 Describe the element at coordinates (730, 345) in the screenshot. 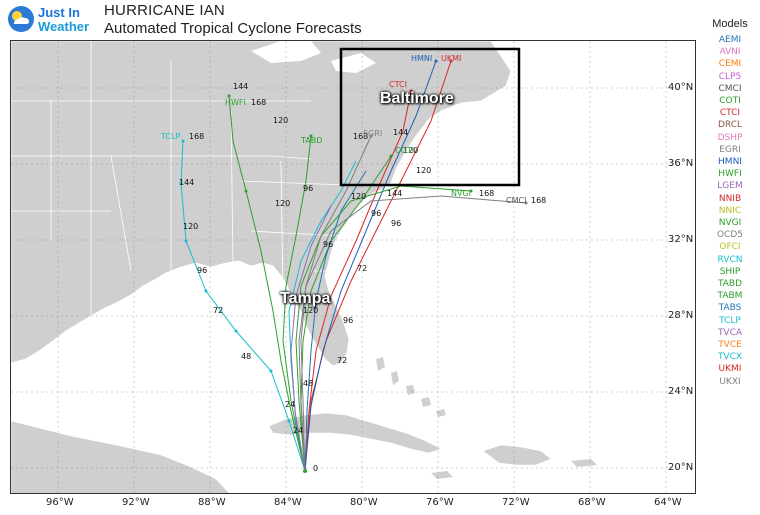

I see `legend-item-tvce: TVCE` at that location.